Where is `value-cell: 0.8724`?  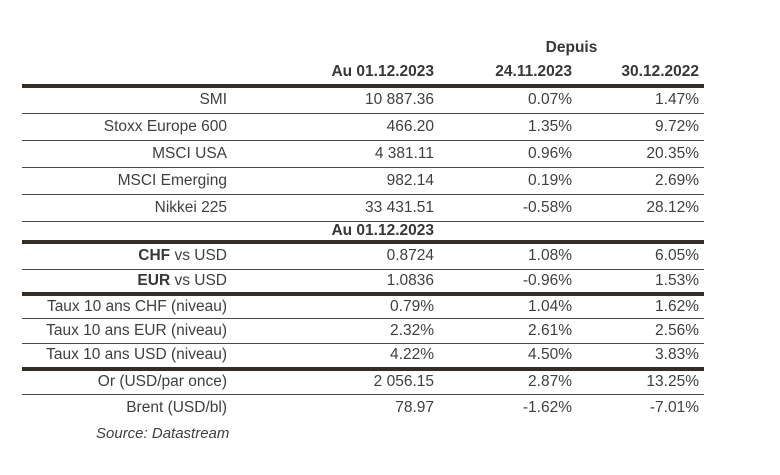
value-cell: 0.8724 is located at coordinates (335, 255).